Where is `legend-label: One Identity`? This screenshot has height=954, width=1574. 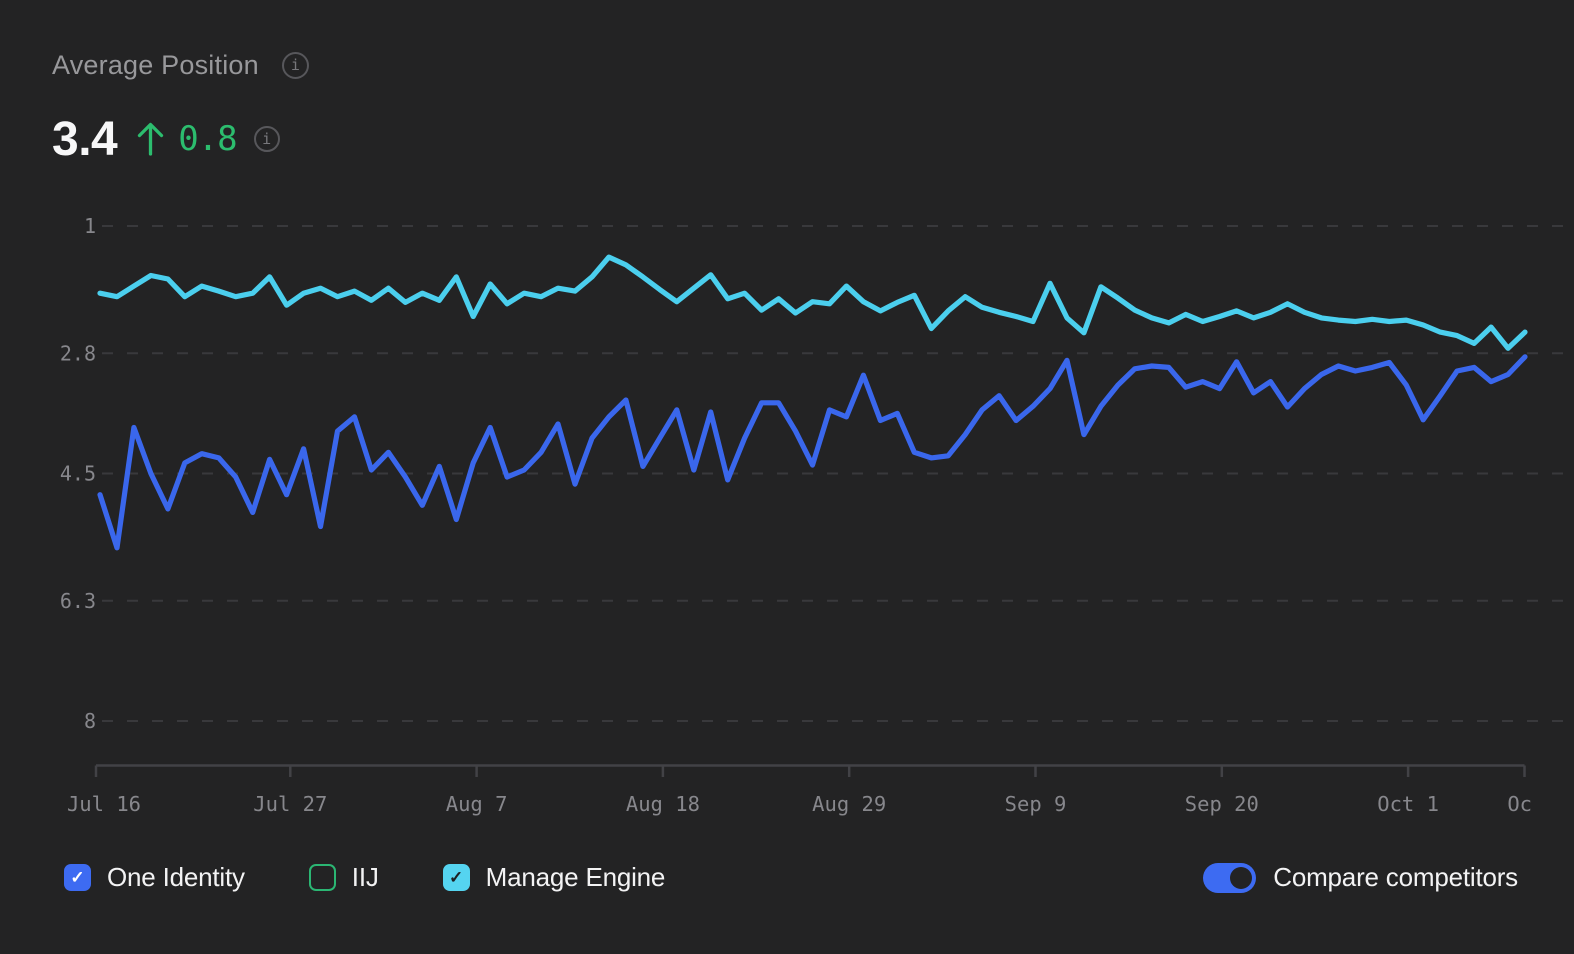 legend-label: One Identity is located at coordinates (176, 877).